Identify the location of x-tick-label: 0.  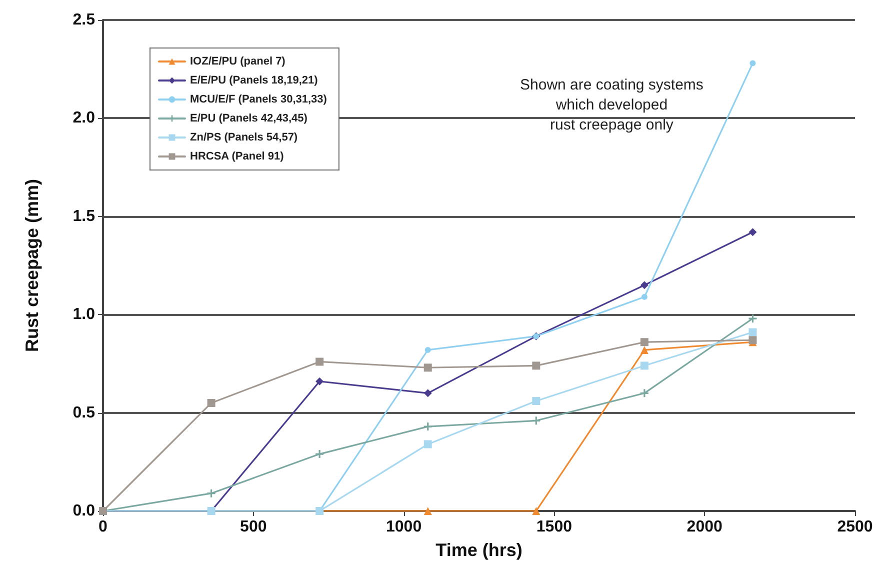
(103, 527).